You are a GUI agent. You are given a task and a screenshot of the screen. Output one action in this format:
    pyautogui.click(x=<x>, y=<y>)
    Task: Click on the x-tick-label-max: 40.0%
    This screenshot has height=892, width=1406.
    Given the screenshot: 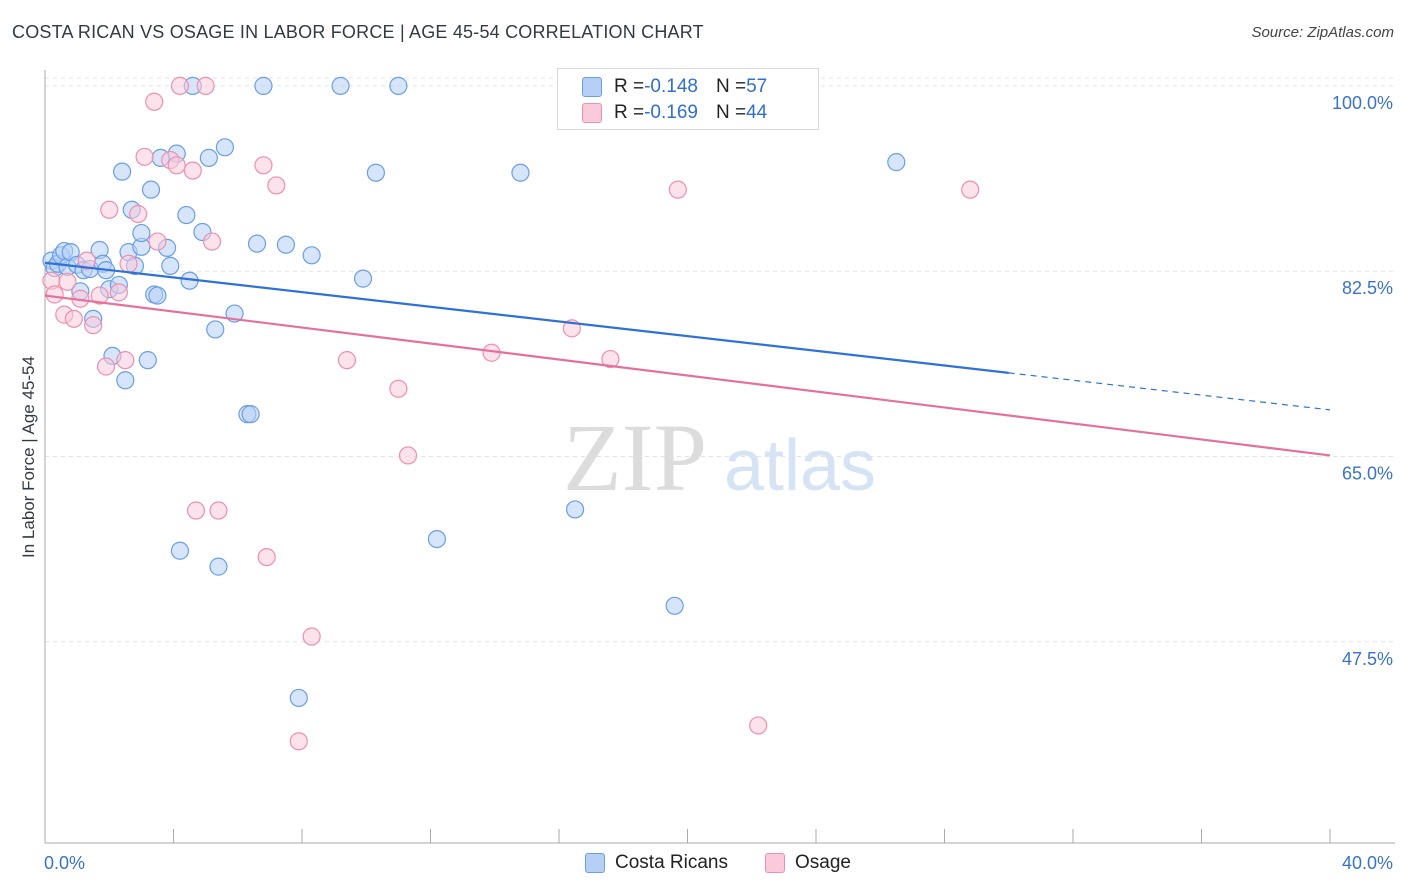 What is the action you would take?
    pyautogui.click(x=1367, y=863)
    